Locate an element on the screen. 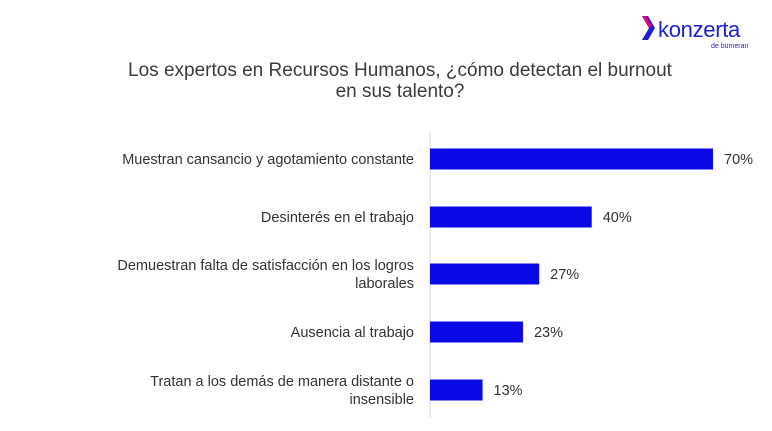 This screenshot has height=431, width=772. value-label-3: 27% is located at coordinates (564, 275).